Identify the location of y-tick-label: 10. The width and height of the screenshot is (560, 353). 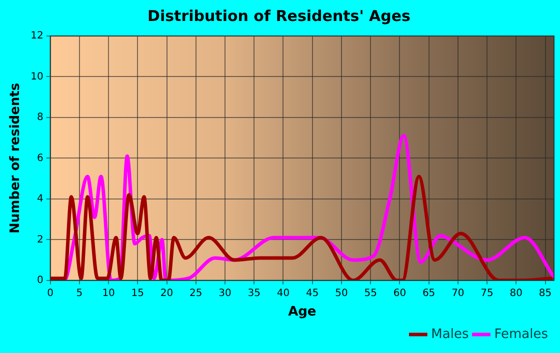
(37, 76).